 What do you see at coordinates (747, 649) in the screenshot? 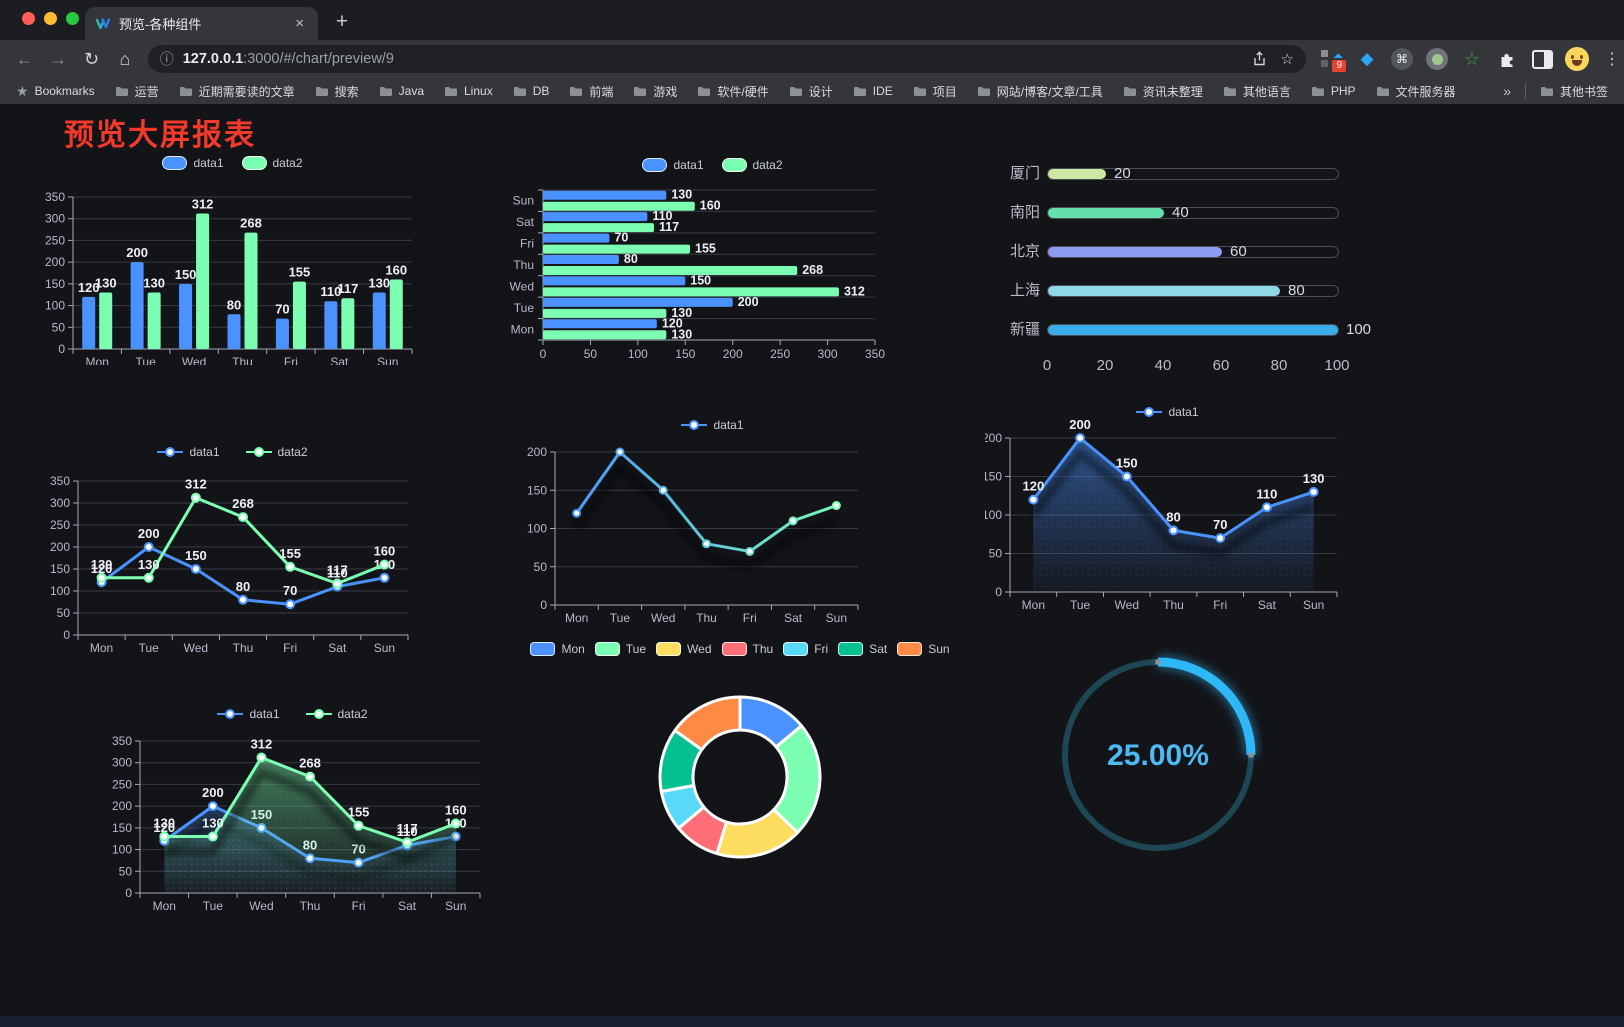
I see `legend-item: Thu` at bounding box center [747, 649].